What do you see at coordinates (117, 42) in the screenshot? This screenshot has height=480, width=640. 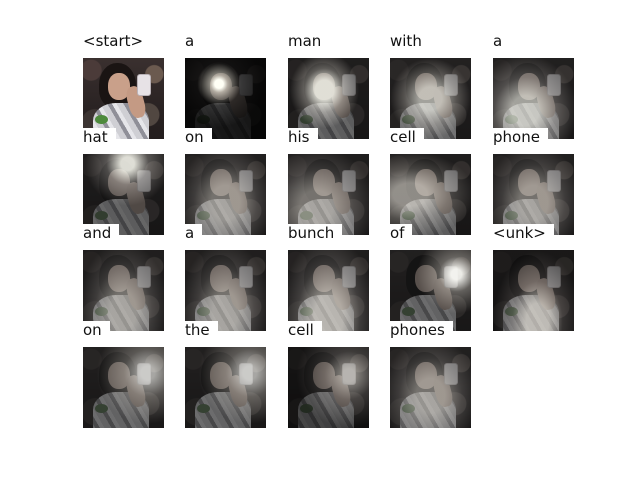 I see `word-label: <start>` at bounding box center [117, 42].